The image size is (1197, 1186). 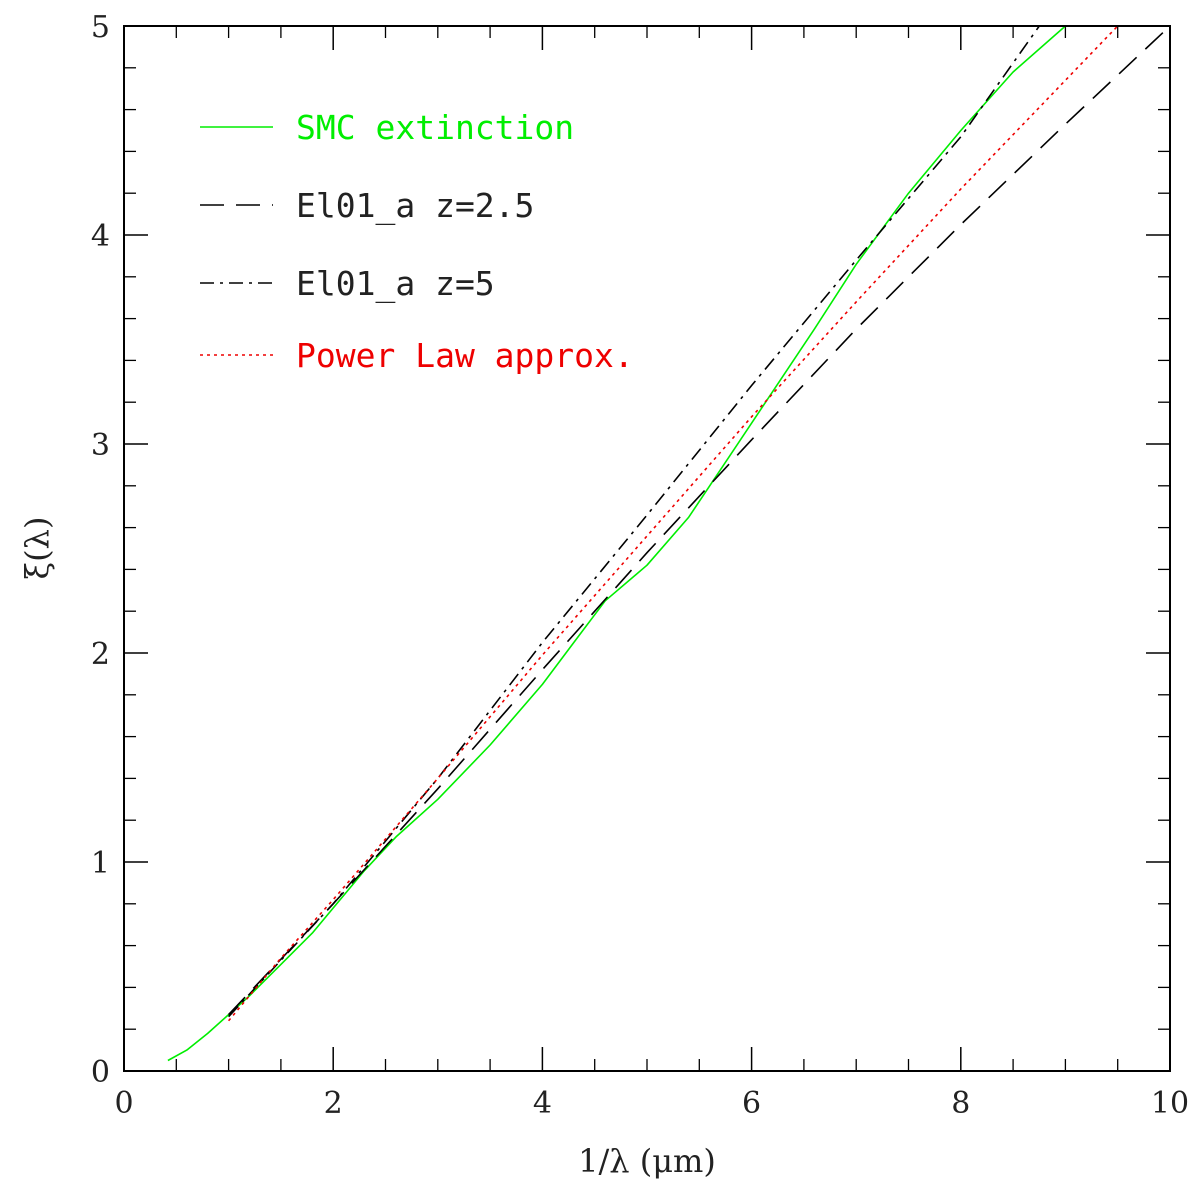 I want to click on x-tick-label: 2, so click(x=333, y=1103).